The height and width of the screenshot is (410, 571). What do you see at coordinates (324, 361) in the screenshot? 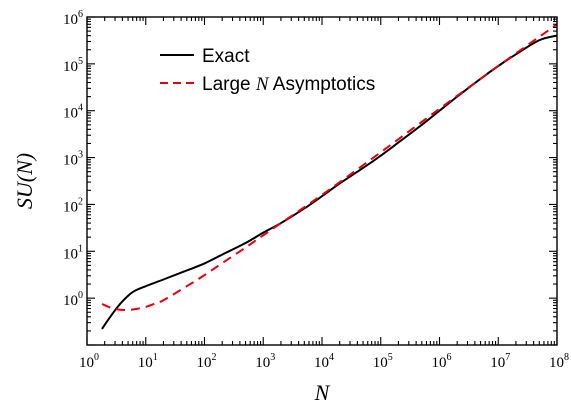
I see `x-tick-label: 10⁴` at bounding box center [324, 361].